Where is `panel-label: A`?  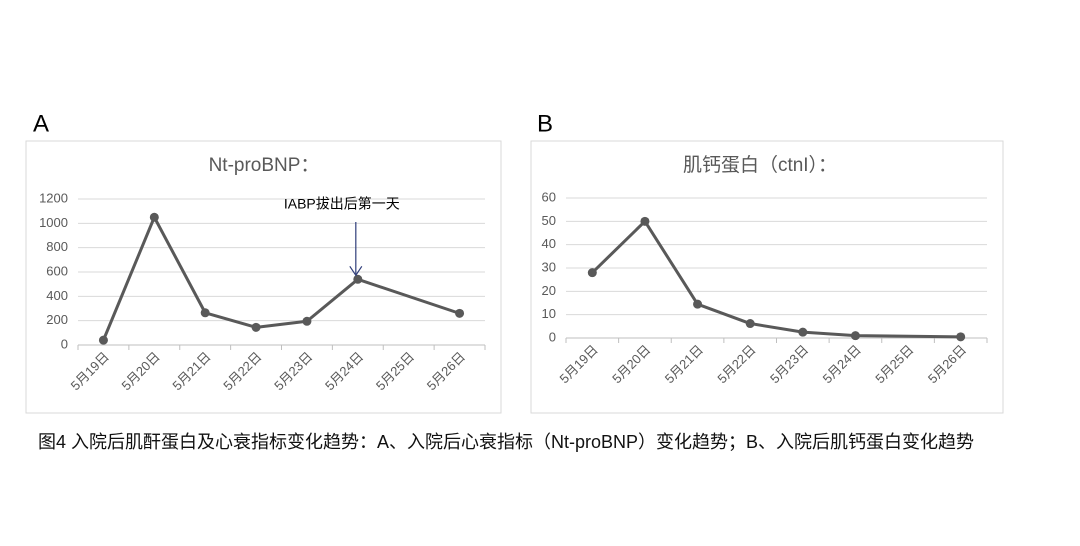
panel-label: A is located at coordinates (41, 123).